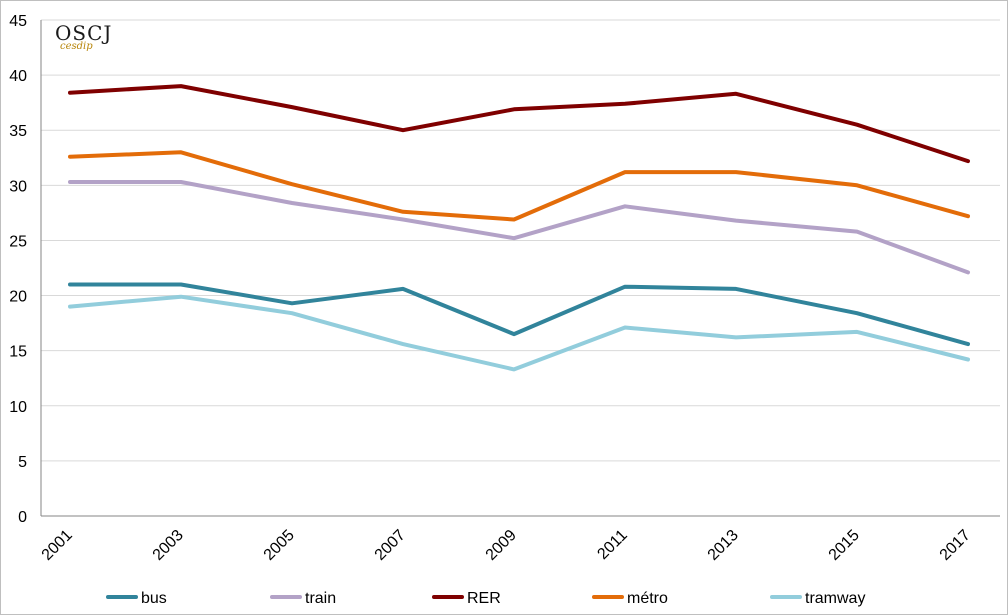  Describe the element at coordinates (22, 517) in the screenshot. I see `y-tick-label: 0` at that location.